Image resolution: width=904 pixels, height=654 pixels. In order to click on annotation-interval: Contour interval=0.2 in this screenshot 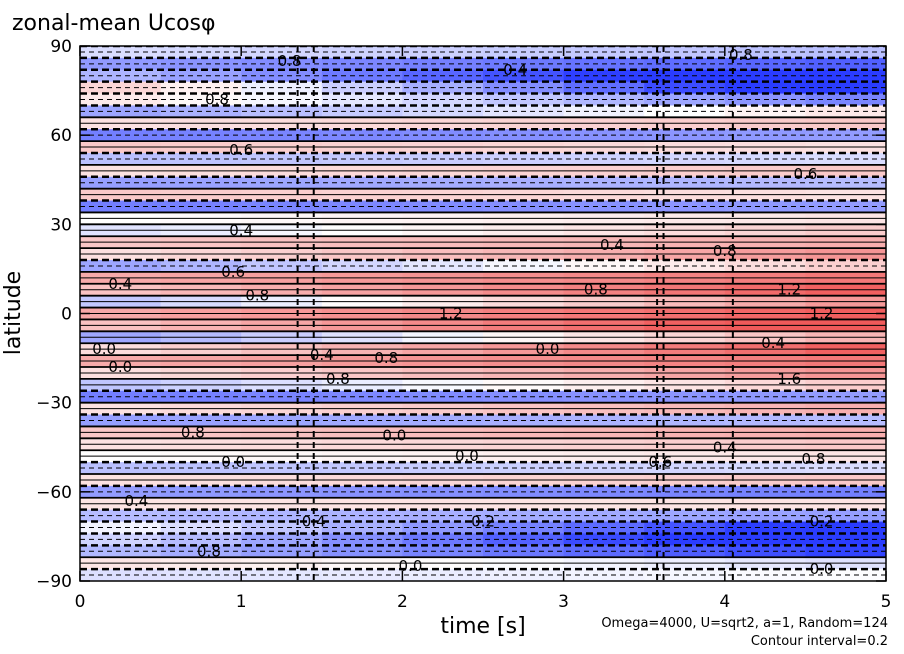, I will do `click(819, 641)`.